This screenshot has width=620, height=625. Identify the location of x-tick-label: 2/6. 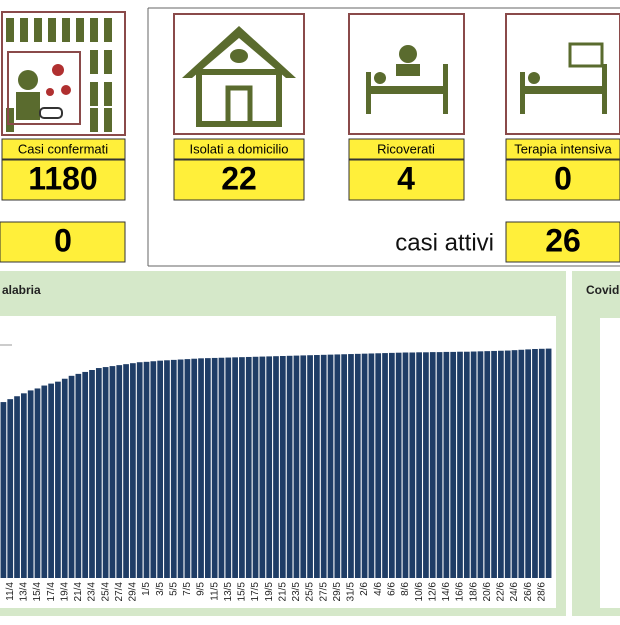
(364, 589).